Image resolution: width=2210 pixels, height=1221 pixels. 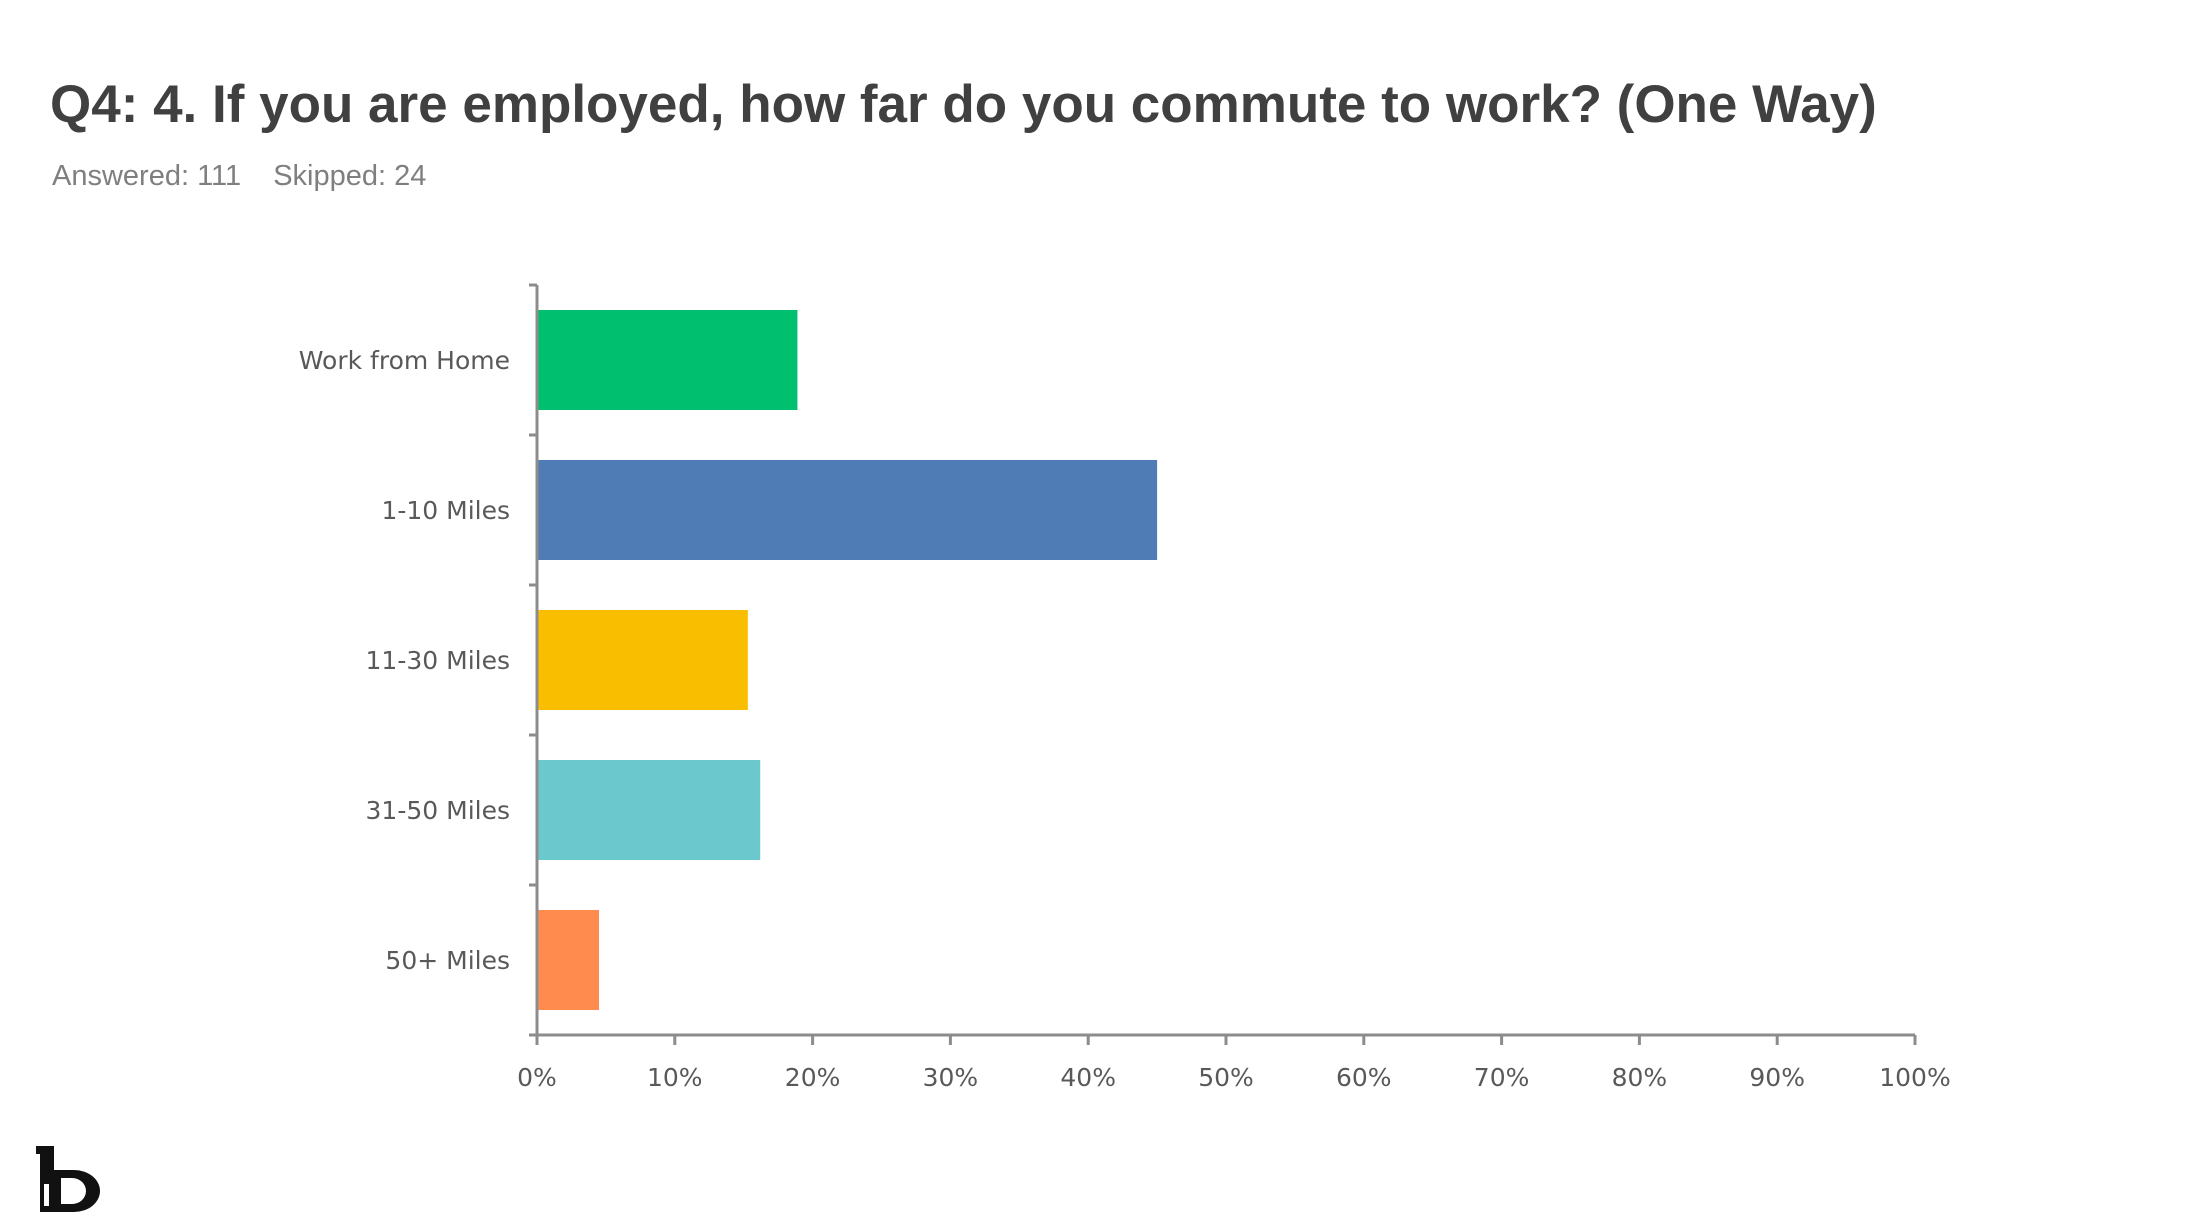 I want to click on category-label-1: 1-10 Miles, so click(x=445, y=510).